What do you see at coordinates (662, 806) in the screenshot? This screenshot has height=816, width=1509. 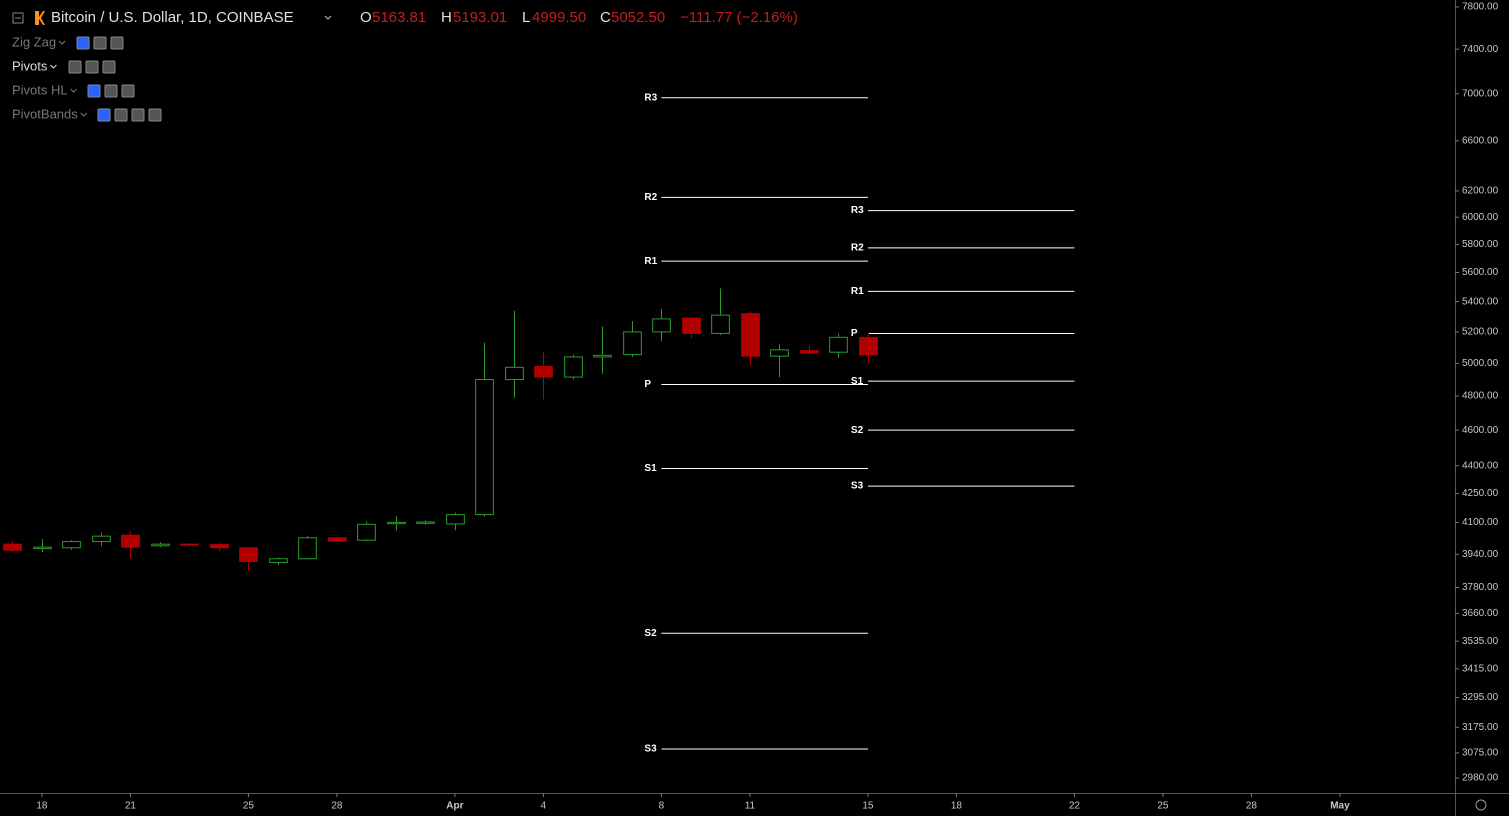 I see `x-tick-label: 8` at bounding box center [662, 806].